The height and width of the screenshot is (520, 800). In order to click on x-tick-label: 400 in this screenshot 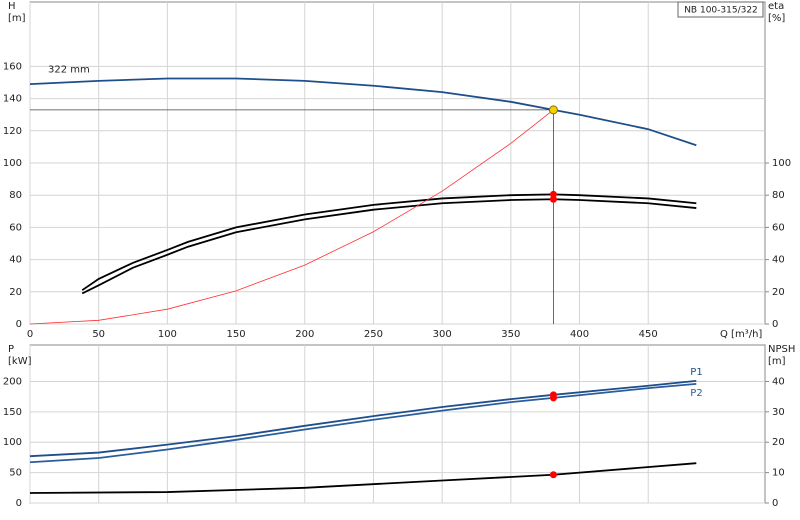, I will do `click(579, 334)`.